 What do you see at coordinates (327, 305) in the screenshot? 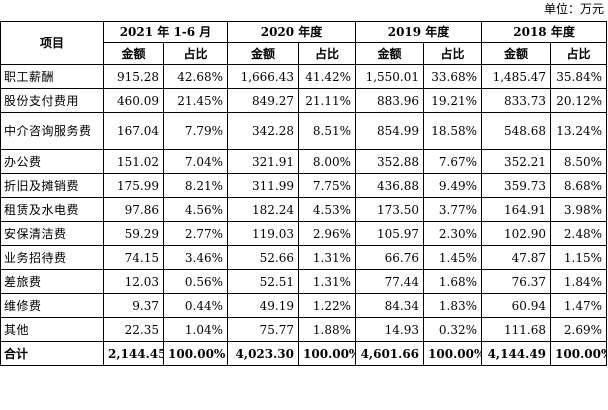
I see `ratio-cell: 1.22%` at bounding box center [327, 305].